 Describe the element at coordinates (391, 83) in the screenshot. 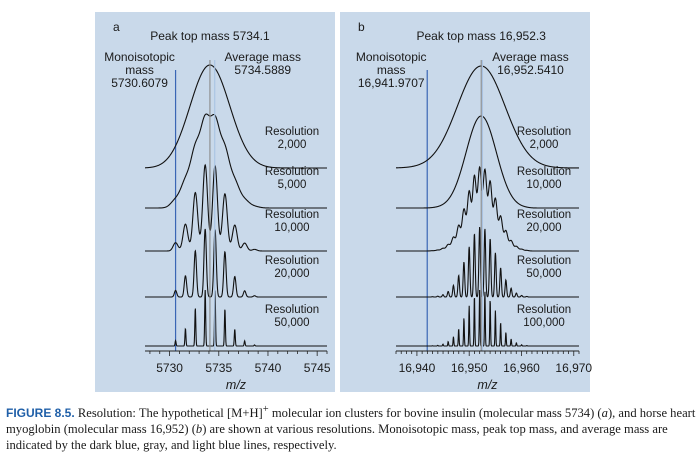

I see `monoisotopic-label: 16,941.9707` at that location.